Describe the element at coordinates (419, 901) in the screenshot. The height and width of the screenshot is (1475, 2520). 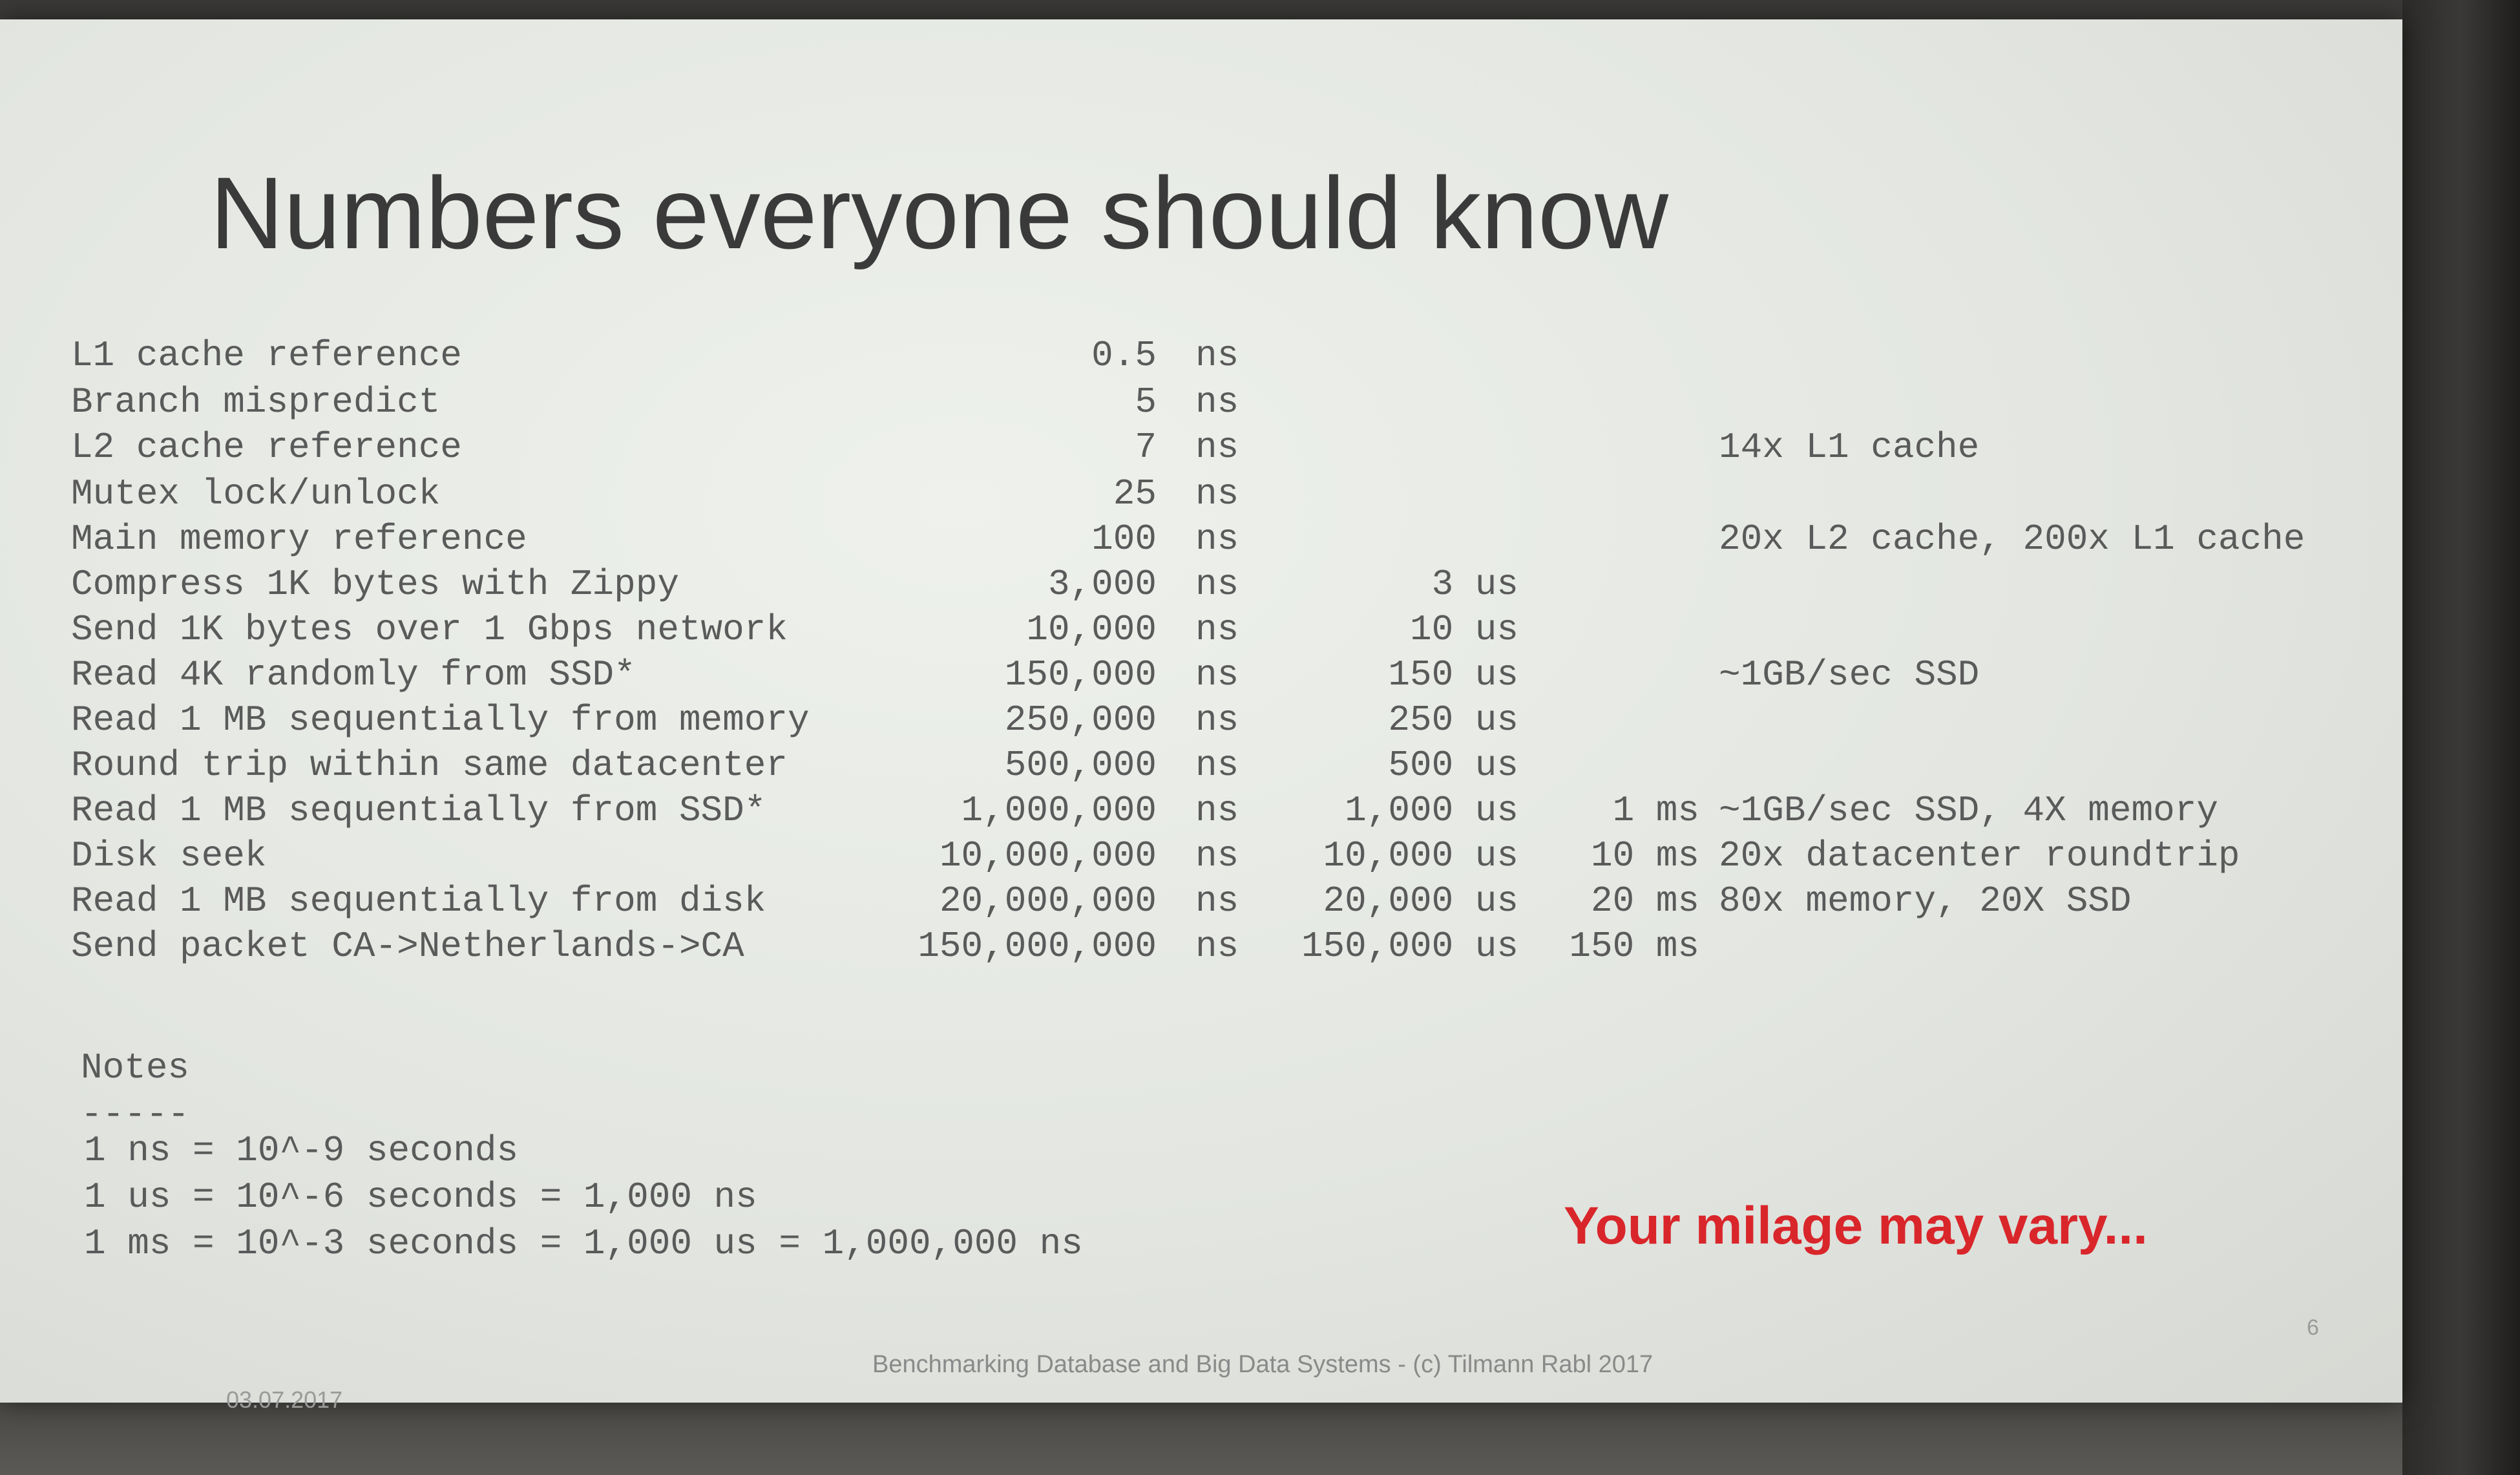
I see `row-label: Read 1 MB sequentially from disk` at that location.